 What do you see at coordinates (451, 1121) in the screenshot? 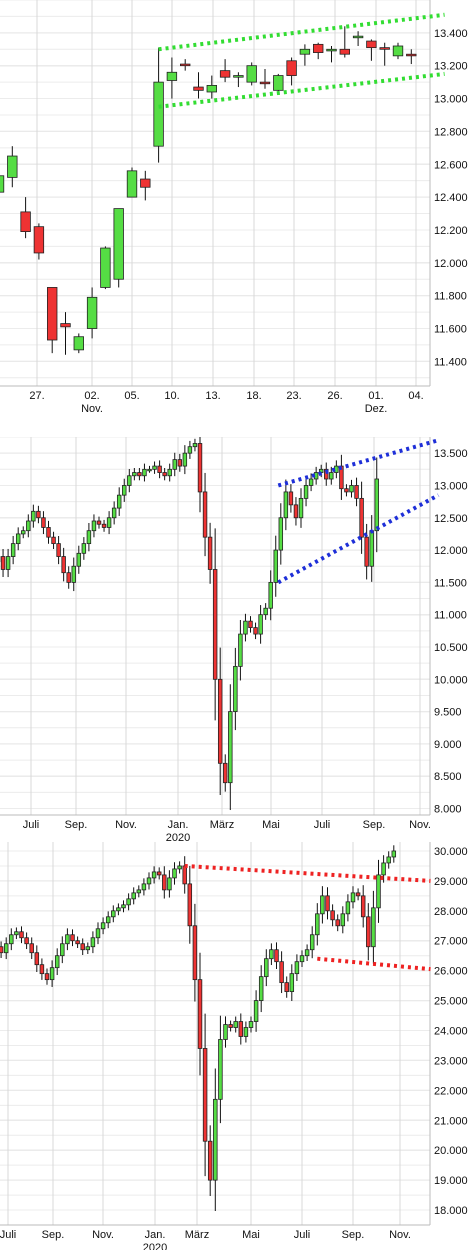
I see `y-tick-label: 21.000` at bounding box center [451, 1121].